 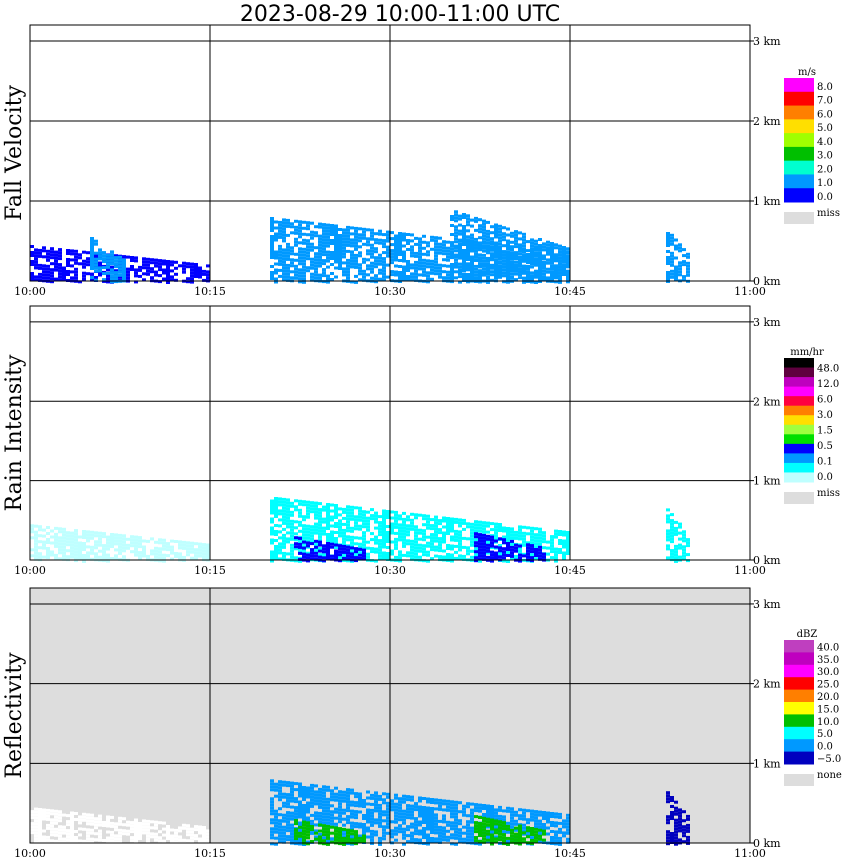 What do you see at coordinates (828, 685) in the screenshot?
I see `legend-label: 25.0` at bounding box center [828, 685].